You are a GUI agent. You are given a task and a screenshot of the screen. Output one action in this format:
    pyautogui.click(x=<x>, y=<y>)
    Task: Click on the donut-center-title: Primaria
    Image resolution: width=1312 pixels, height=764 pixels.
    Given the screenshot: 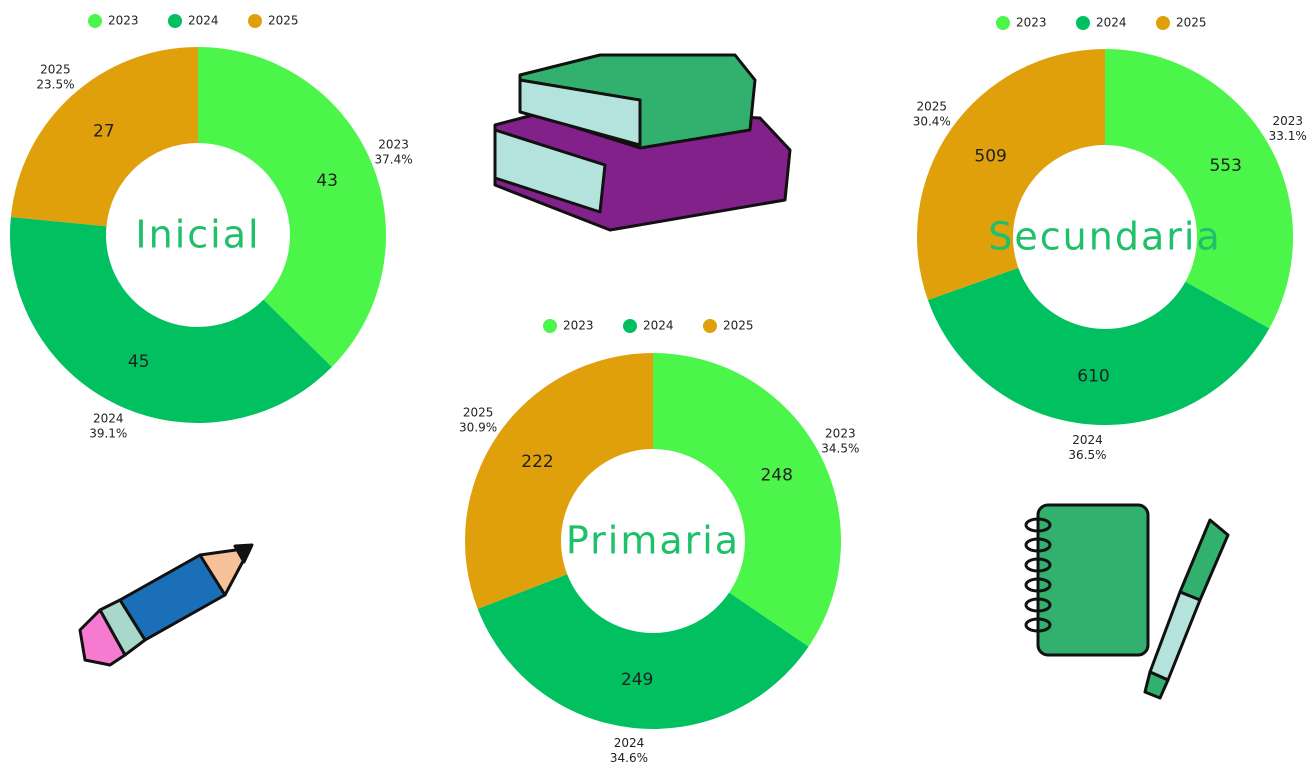 What is the action you would take?
    pyautogui.click(x=653, y=541)
    